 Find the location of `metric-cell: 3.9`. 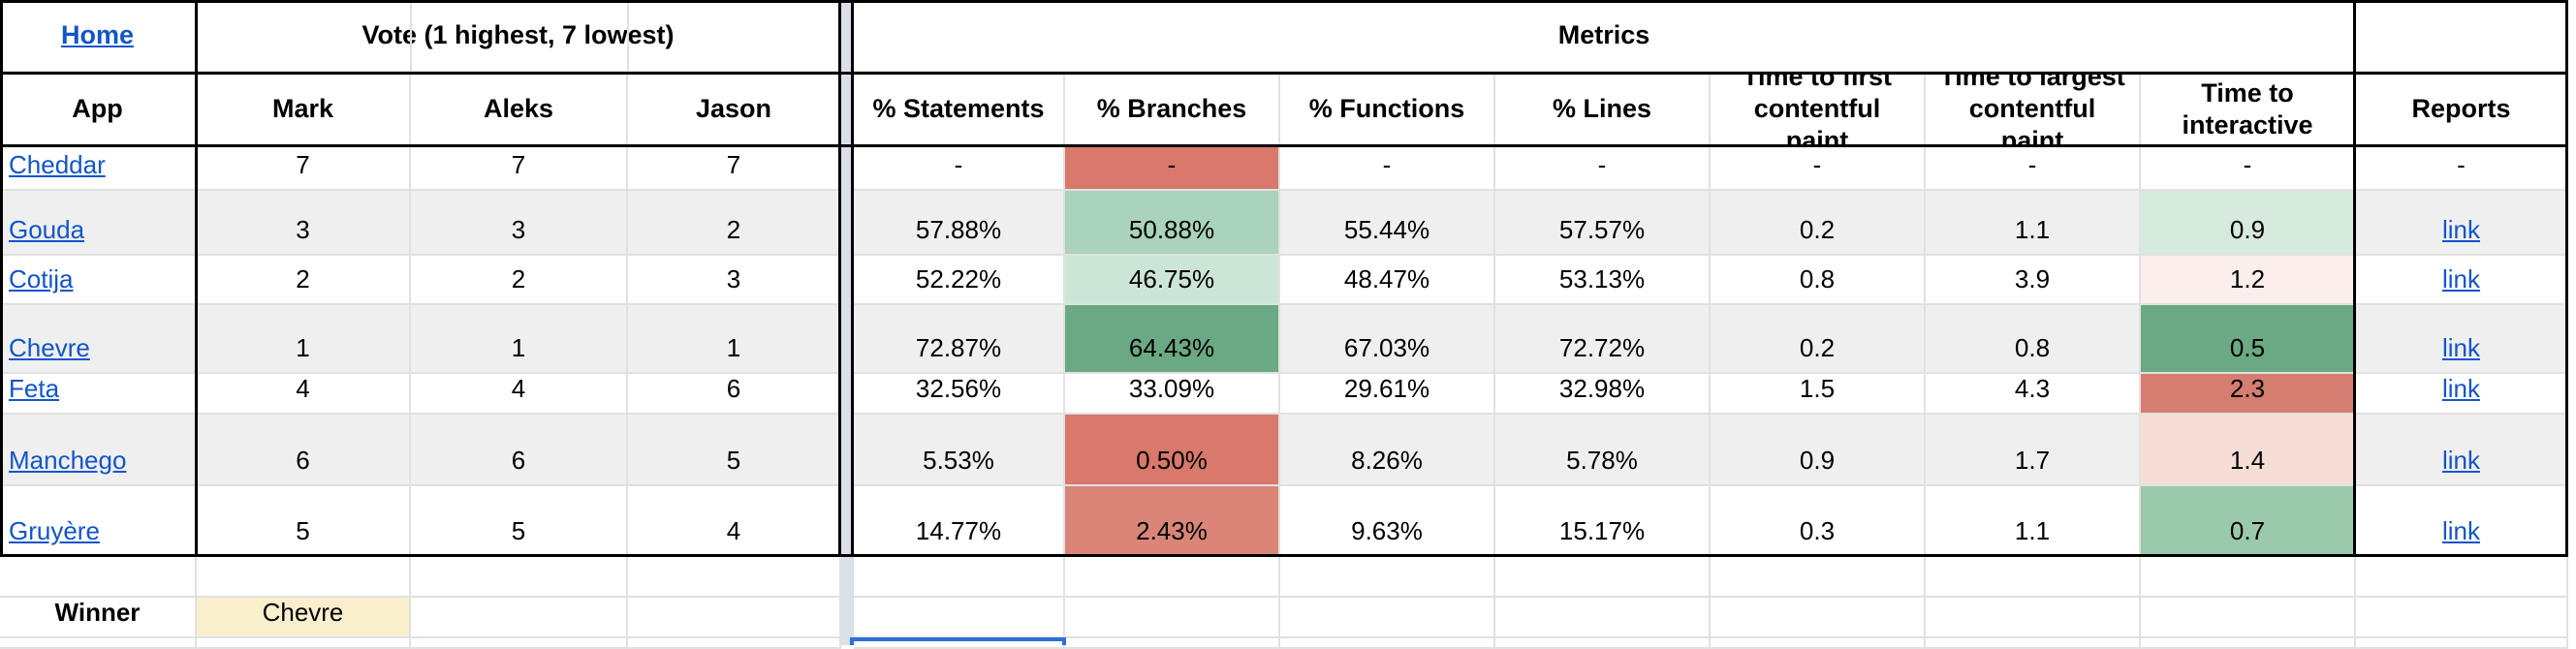

metric-cell: 3.9 is located at coordinates (2033, 280).